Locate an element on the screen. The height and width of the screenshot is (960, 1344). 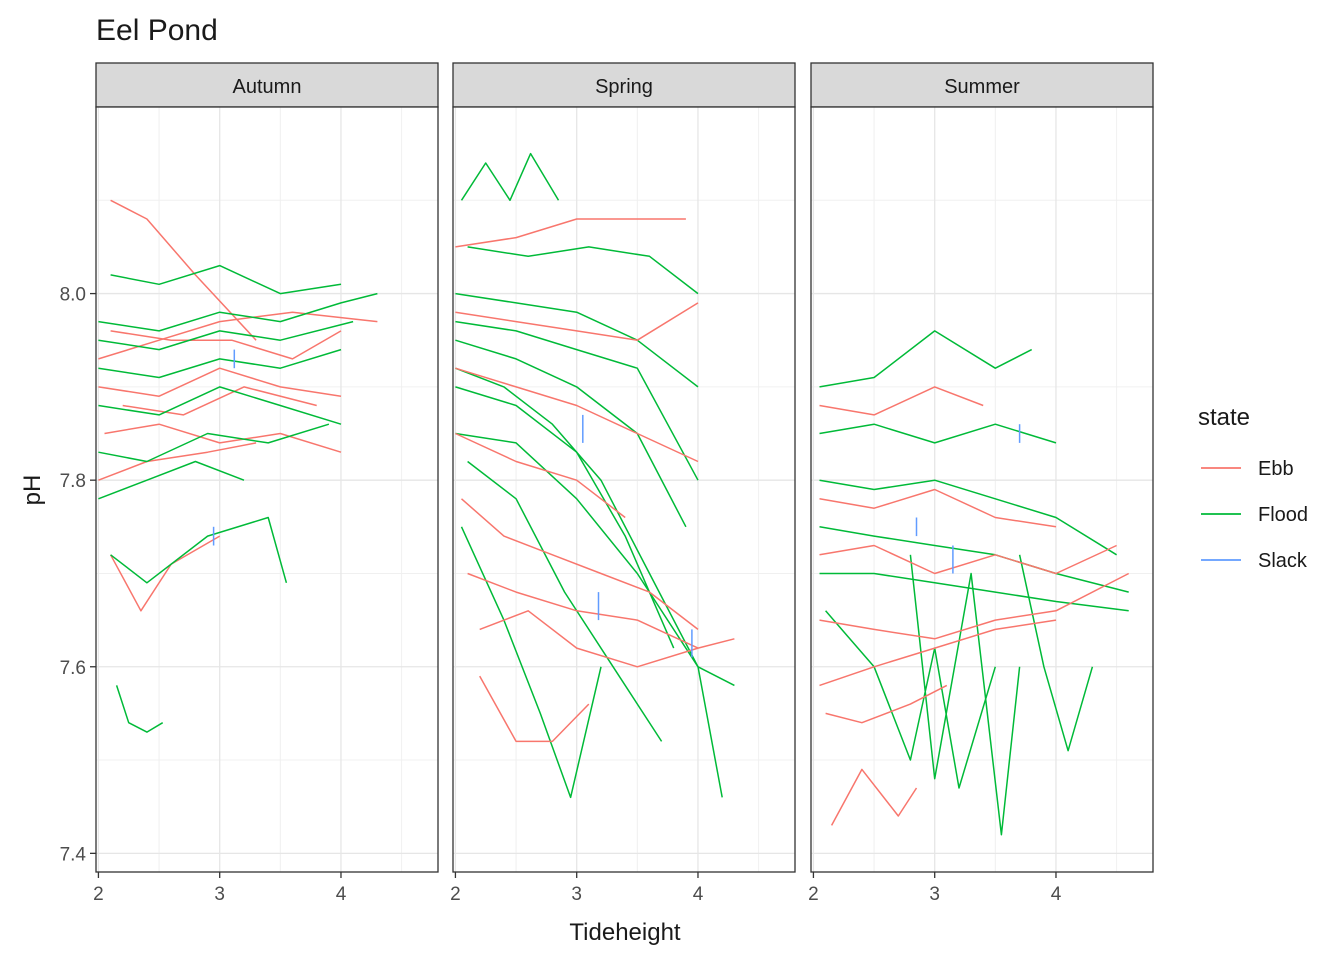
legend-title: state is located at coordinates (1224, 417).